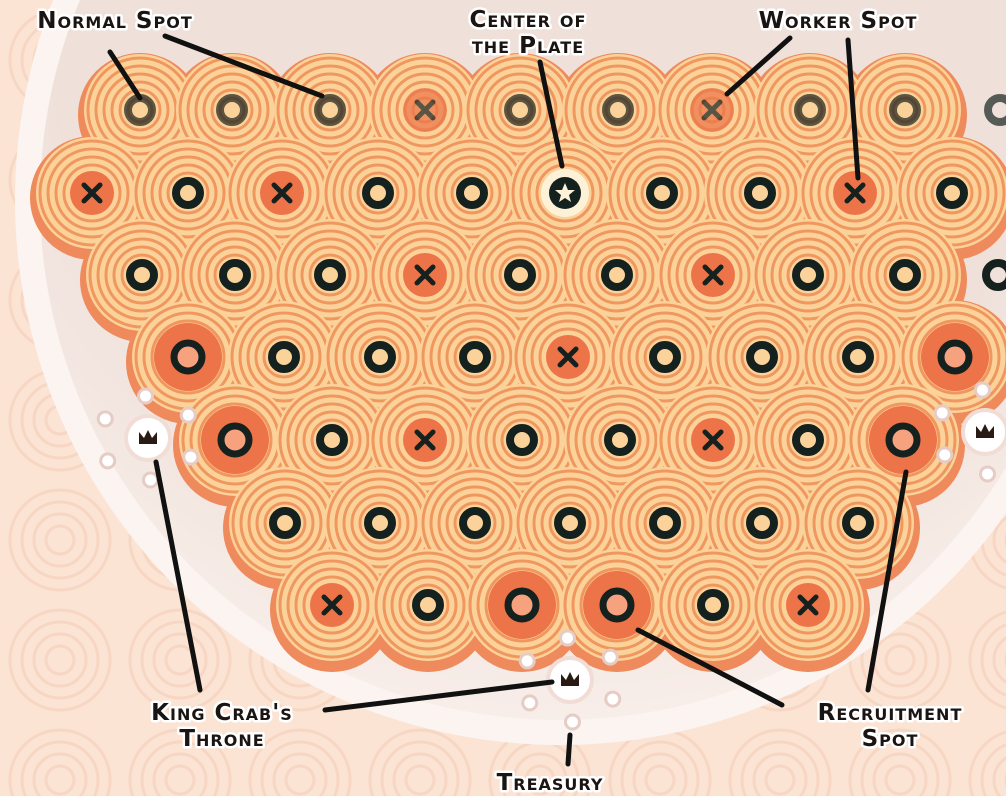 The height and width of the screenshot is (796, 1006). What do you see at coordinates (890, 739) in the screenshot?
I see `label: Spot` at bounding box center [890, 739].